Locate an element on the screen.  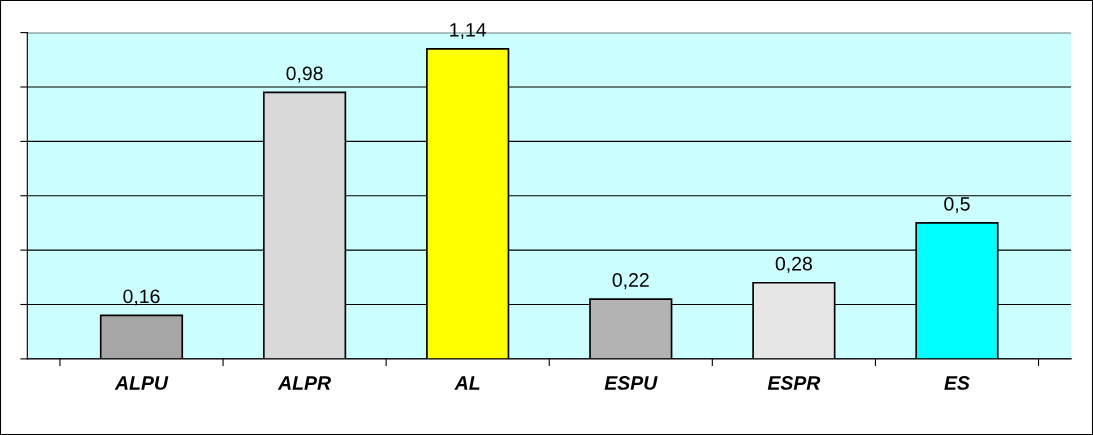
data-label: 1,14 is located at coordinates (468, 31).